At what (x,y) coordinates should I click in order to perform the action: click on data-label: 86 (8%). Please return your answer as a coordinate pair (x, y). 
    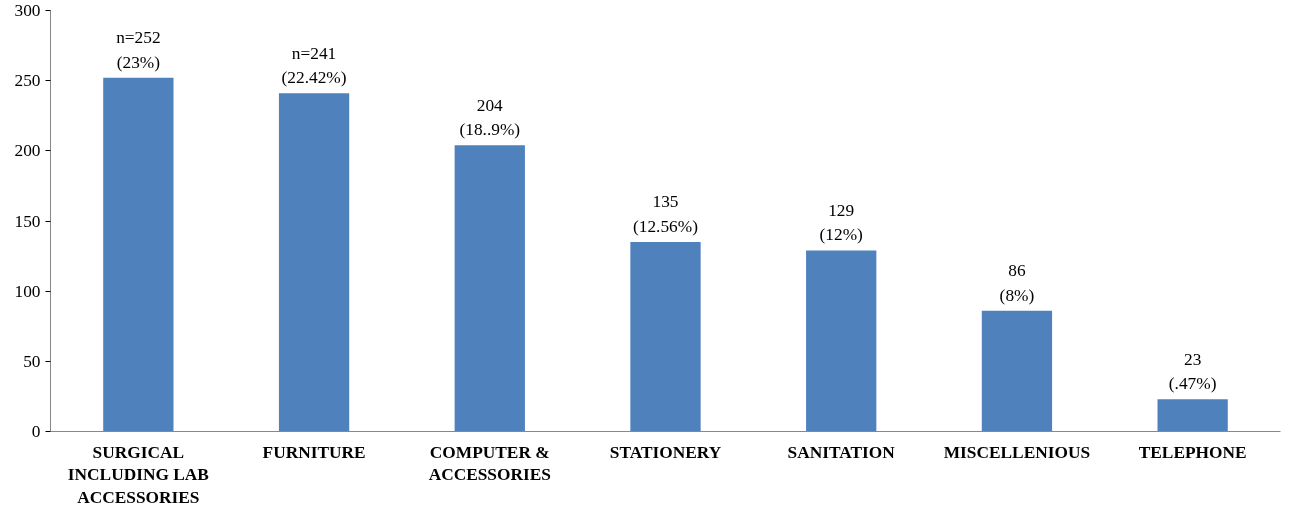
    Looking at the image, I should click on (1017, 283).